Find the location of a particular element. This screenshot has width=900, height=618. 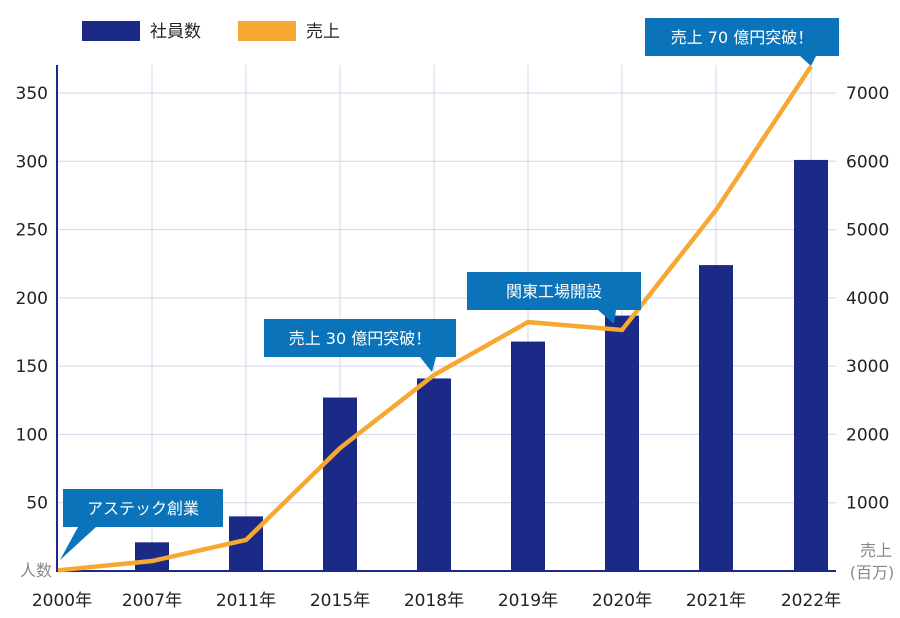

bar-2021年 is located at coordinates (716, 418).